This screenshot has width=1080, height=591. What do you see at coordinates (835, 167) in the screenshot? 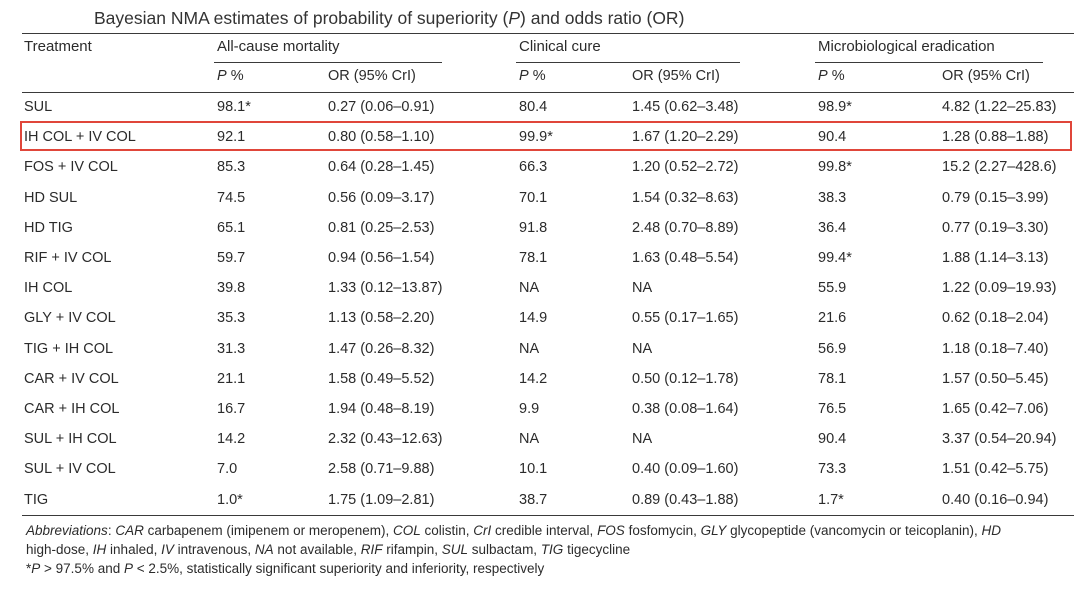
I see `cell-p-eradication: 99.8*` at bounding box center [835, 167].